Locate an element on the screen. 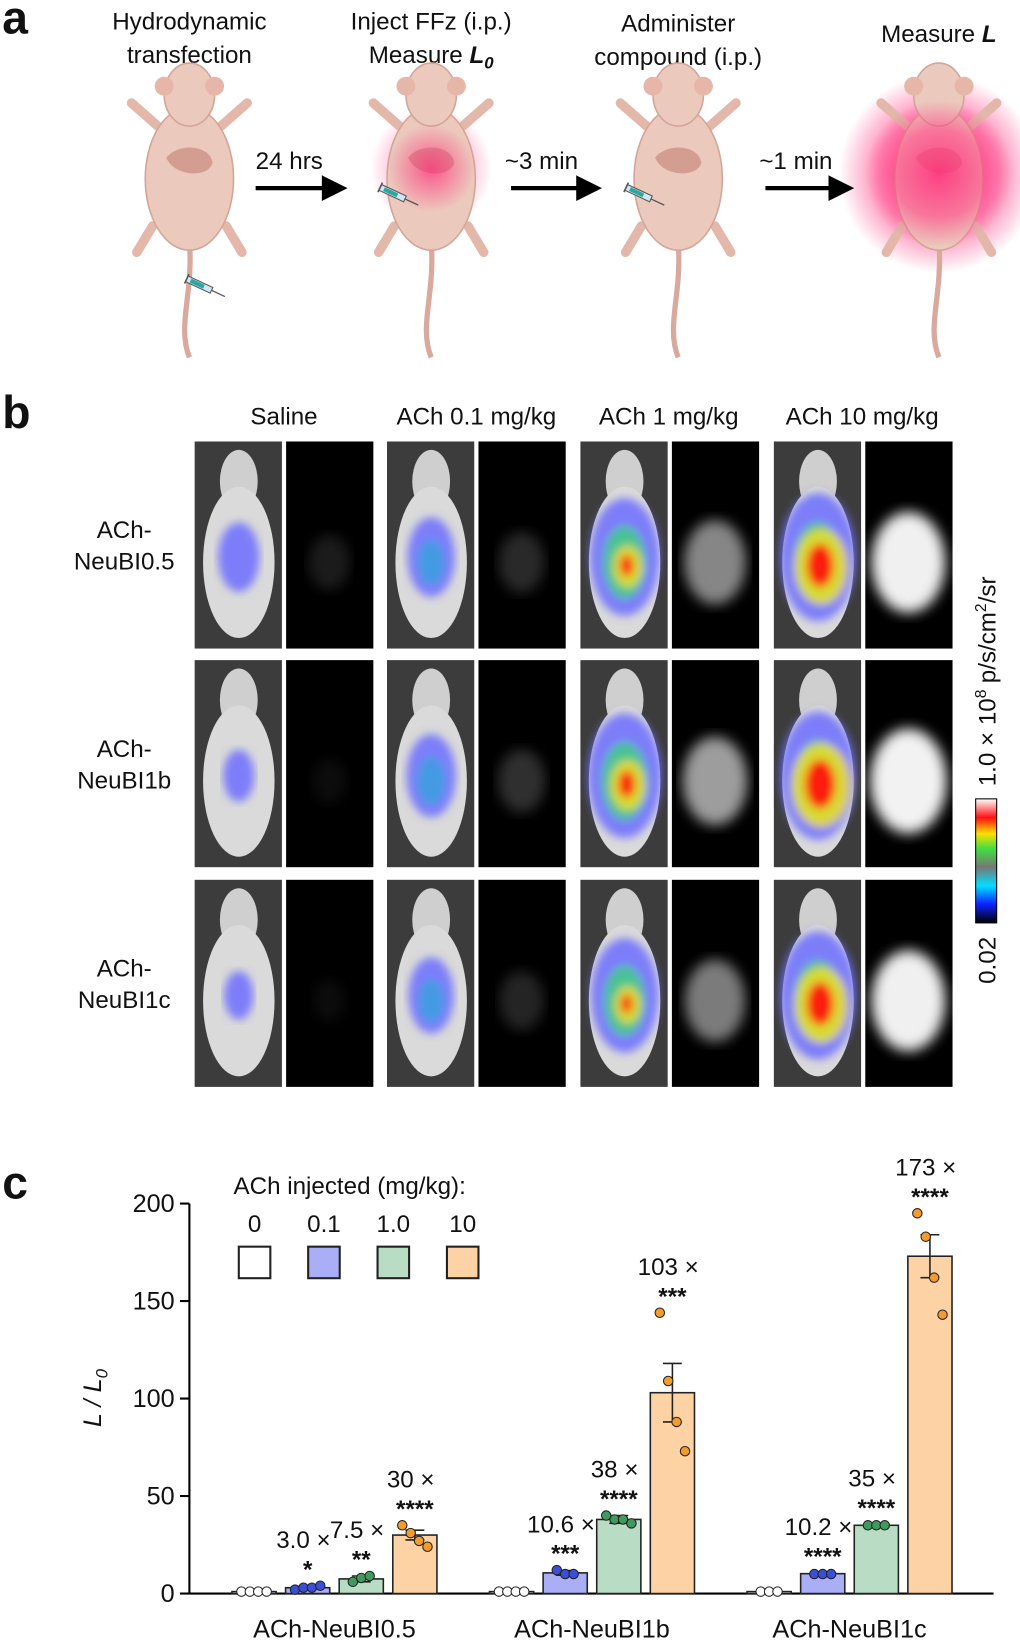 This screenshot has width=1020, height=1644. value-label: 3.0 × is located at coordinates (303, 1540).